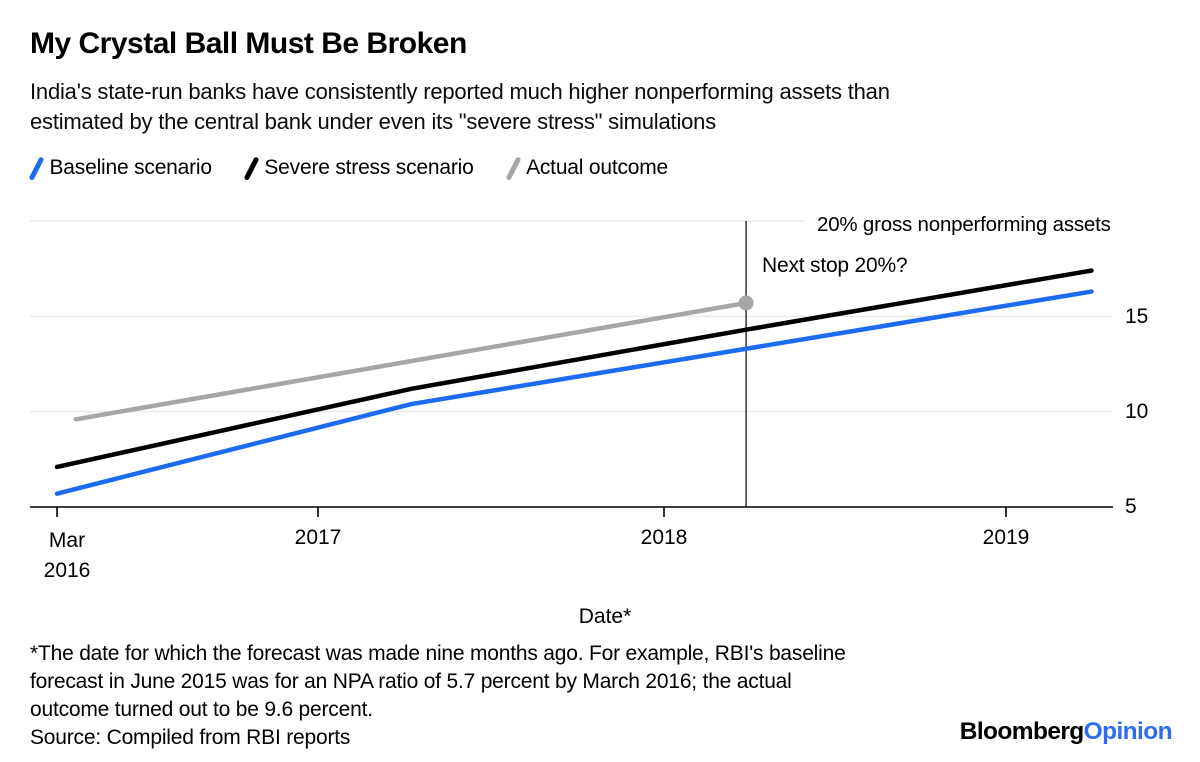  I want to click on x-axis-title: Date*, so click(605, 616).